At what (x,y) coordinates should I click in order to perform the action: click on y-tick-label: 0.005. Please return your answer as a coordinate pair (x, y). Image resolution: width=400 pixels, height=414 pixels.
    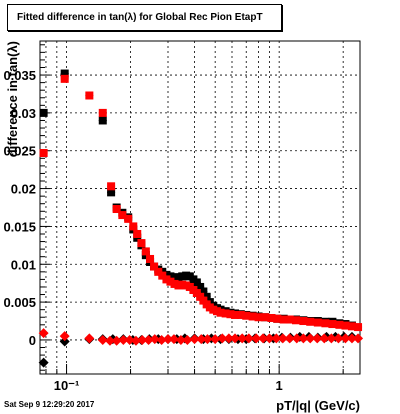
    Looking at the image, I should click on (19, 302).